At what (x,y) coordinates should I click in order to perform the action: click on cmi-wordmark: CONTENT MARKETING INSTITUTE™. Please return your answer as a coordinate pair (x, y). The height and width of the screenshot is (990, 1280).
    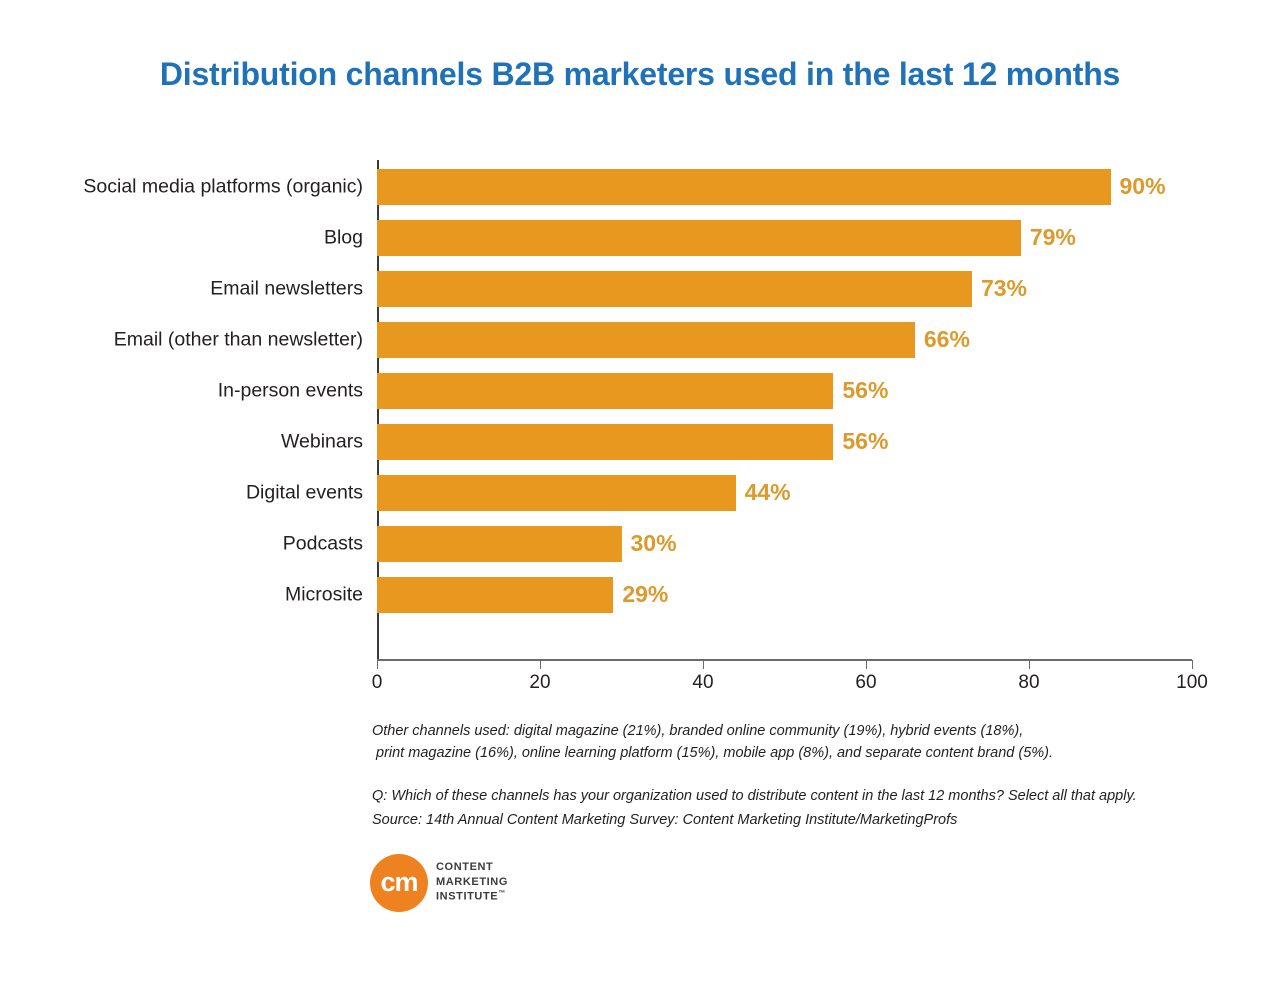
    Looking at the image, I should click on (472, 882).